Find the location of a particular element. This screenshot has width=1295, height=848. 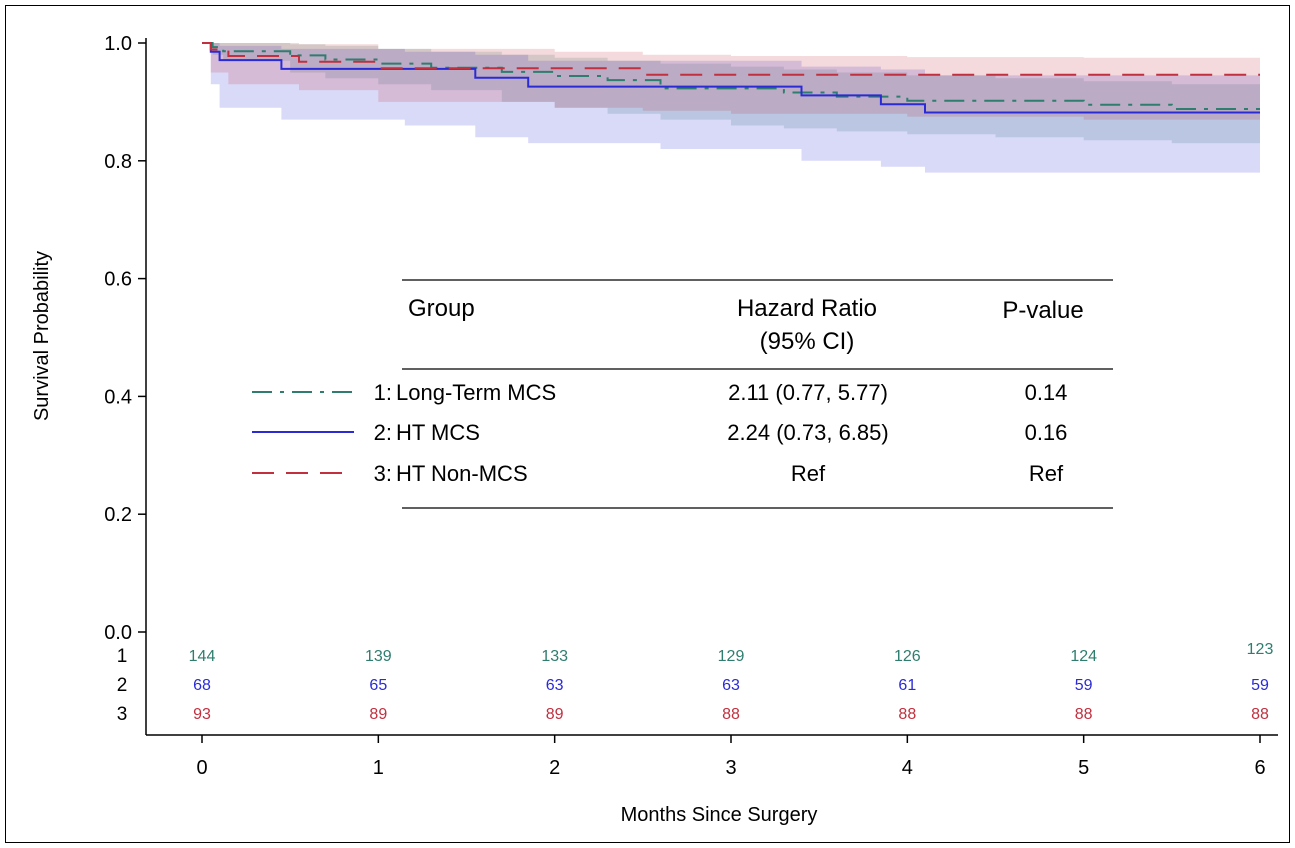

x-tick-label: 1 is located at coordinates (378, 768).